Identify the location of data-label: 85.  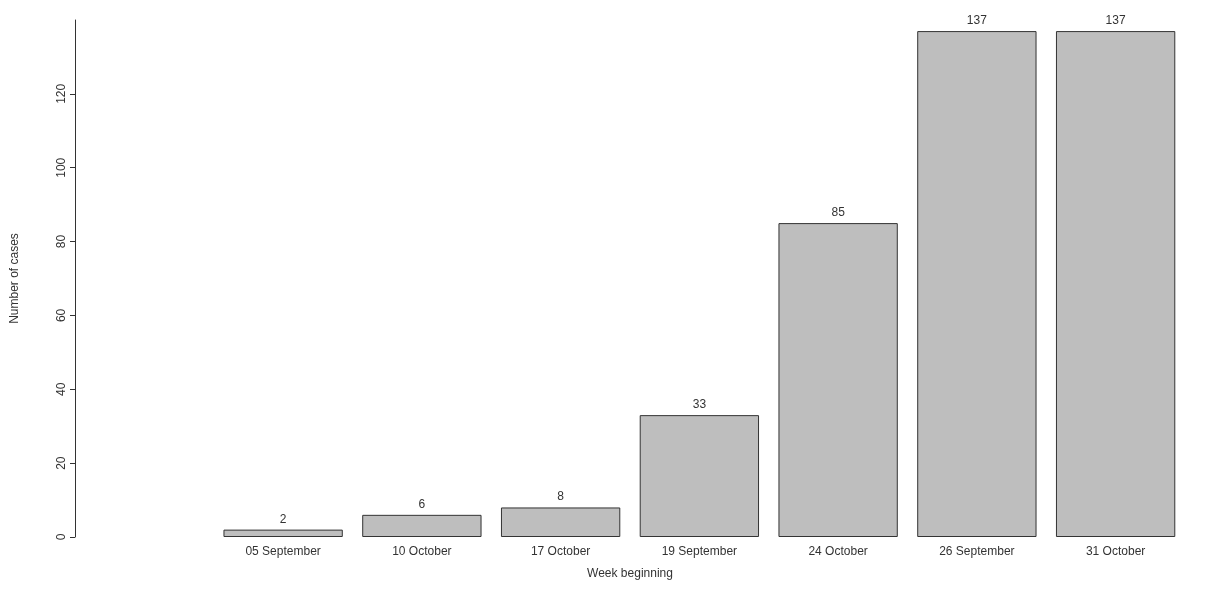
(838, 212).